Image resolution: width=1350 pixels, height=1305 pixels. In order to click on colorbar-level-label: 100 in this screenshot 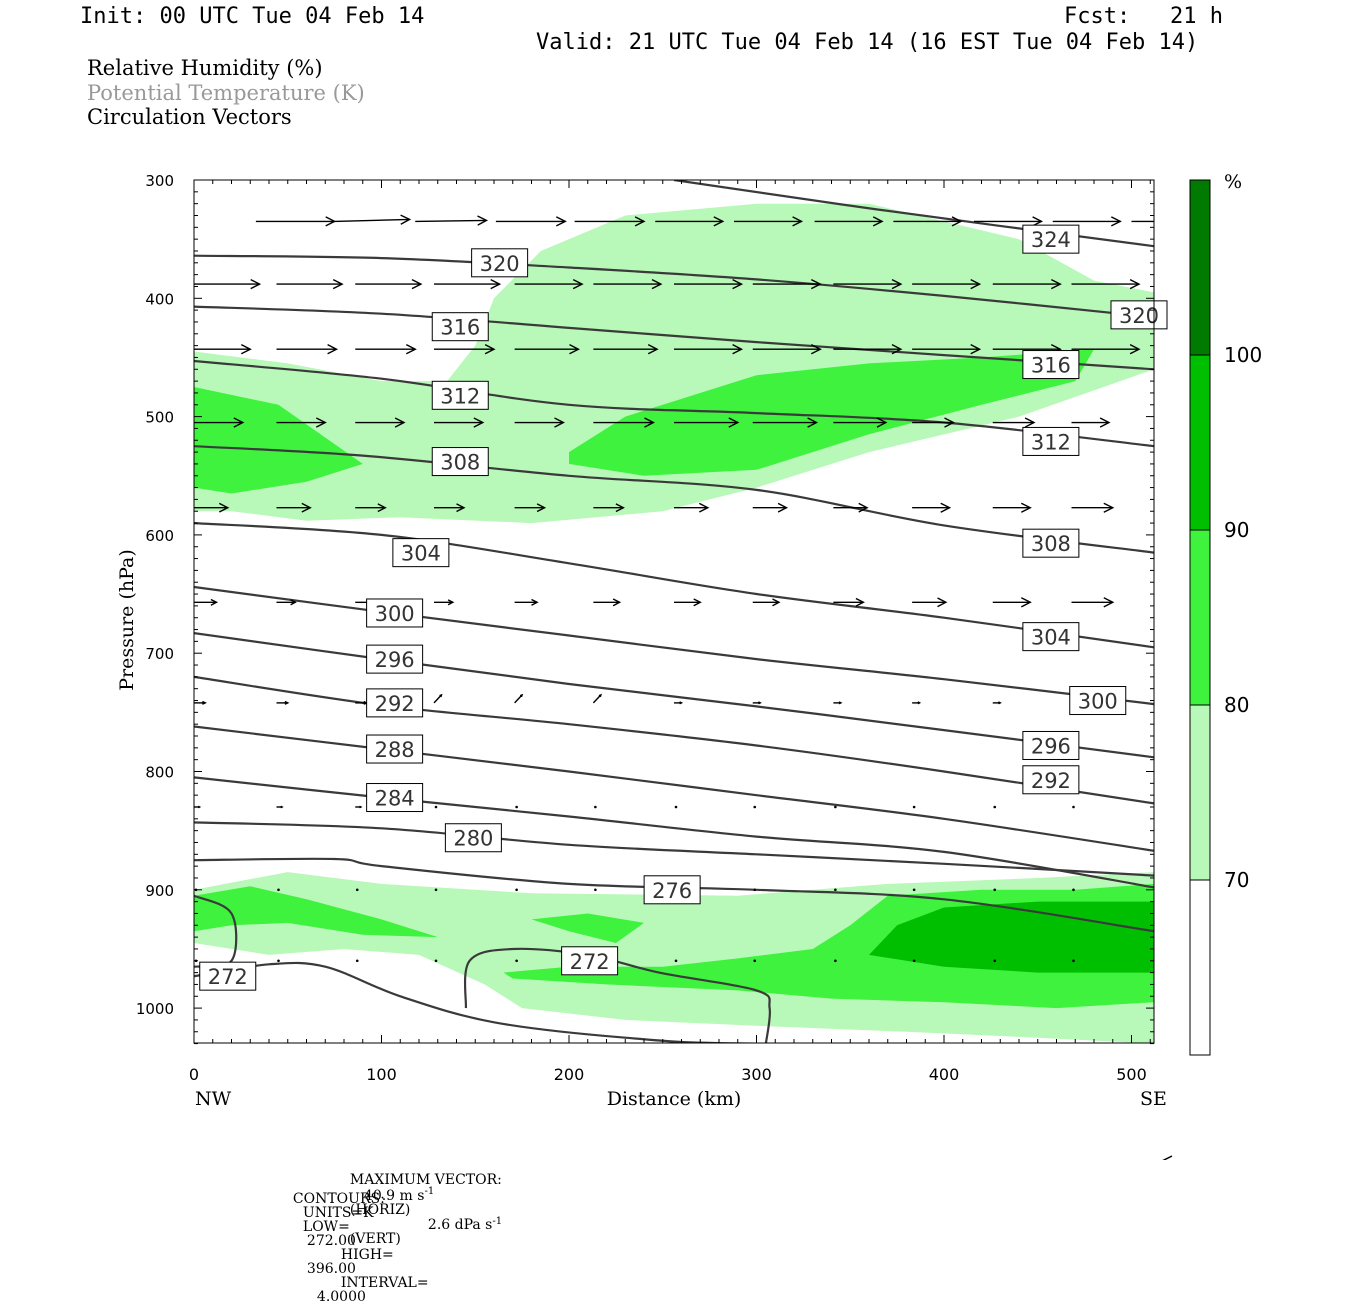, I will do `click(1243, 355)`.